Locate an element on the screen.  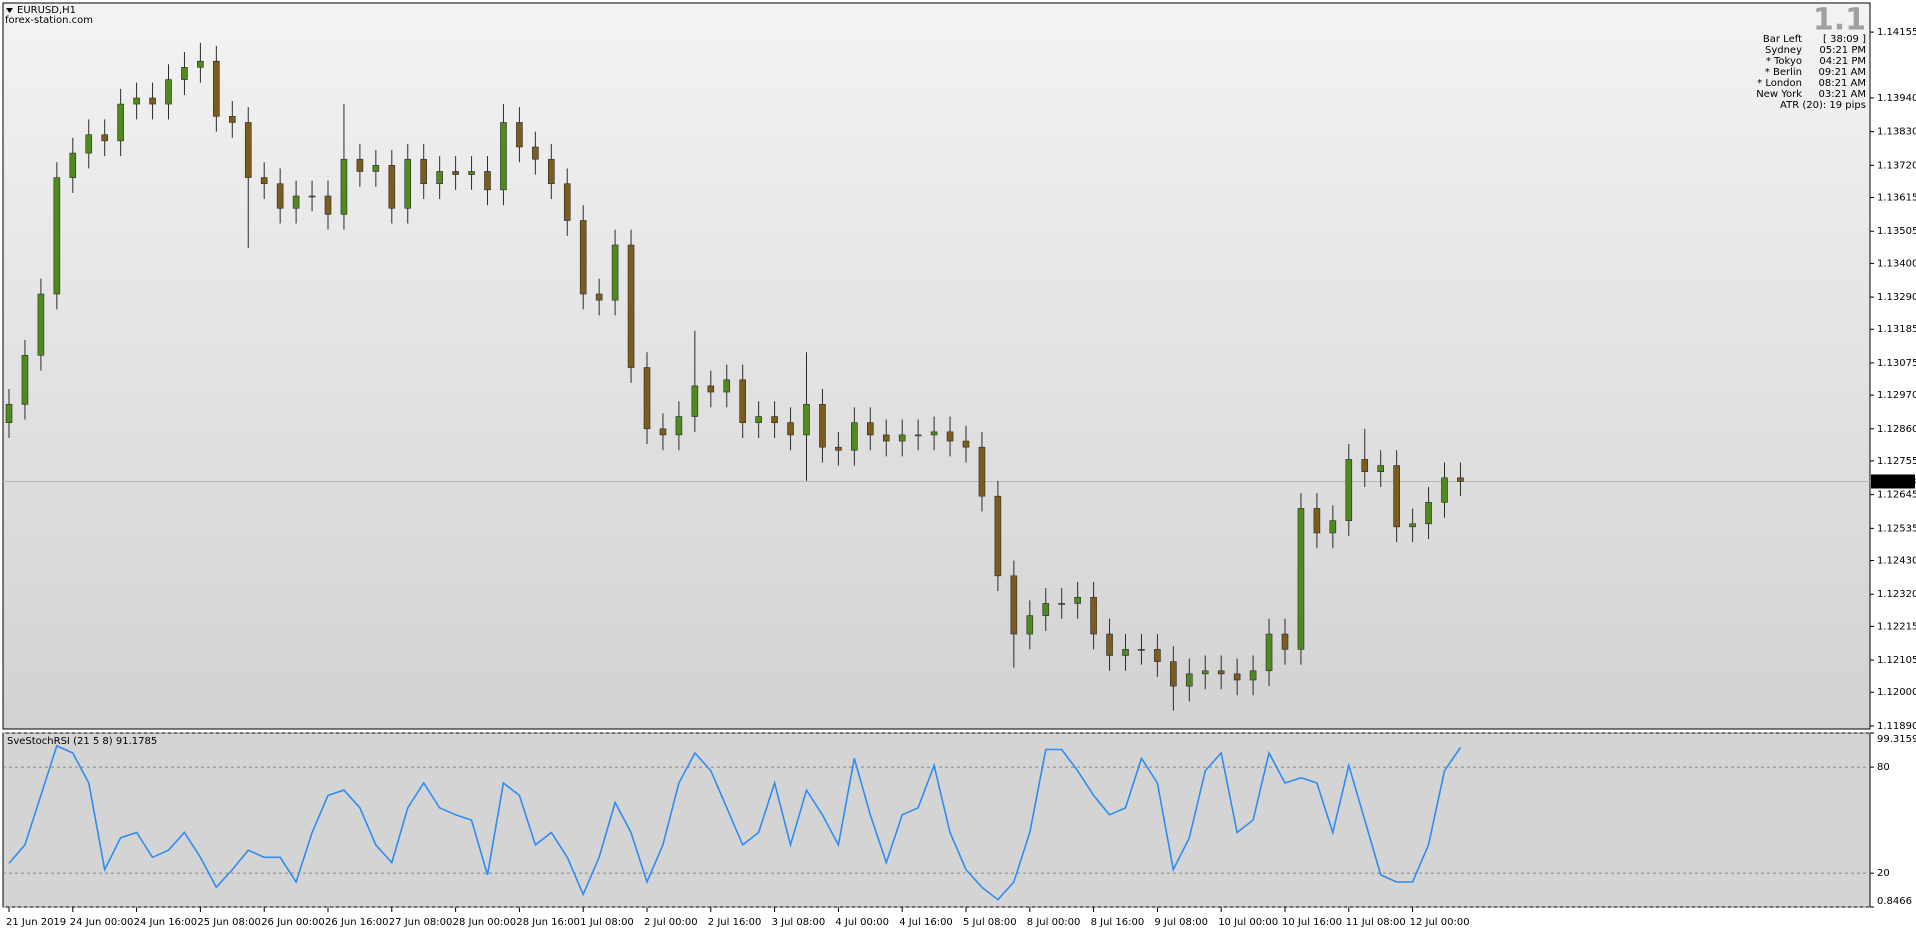
x-tick-label: 27 Jun 08:00 is located at coordinates (421, 922).